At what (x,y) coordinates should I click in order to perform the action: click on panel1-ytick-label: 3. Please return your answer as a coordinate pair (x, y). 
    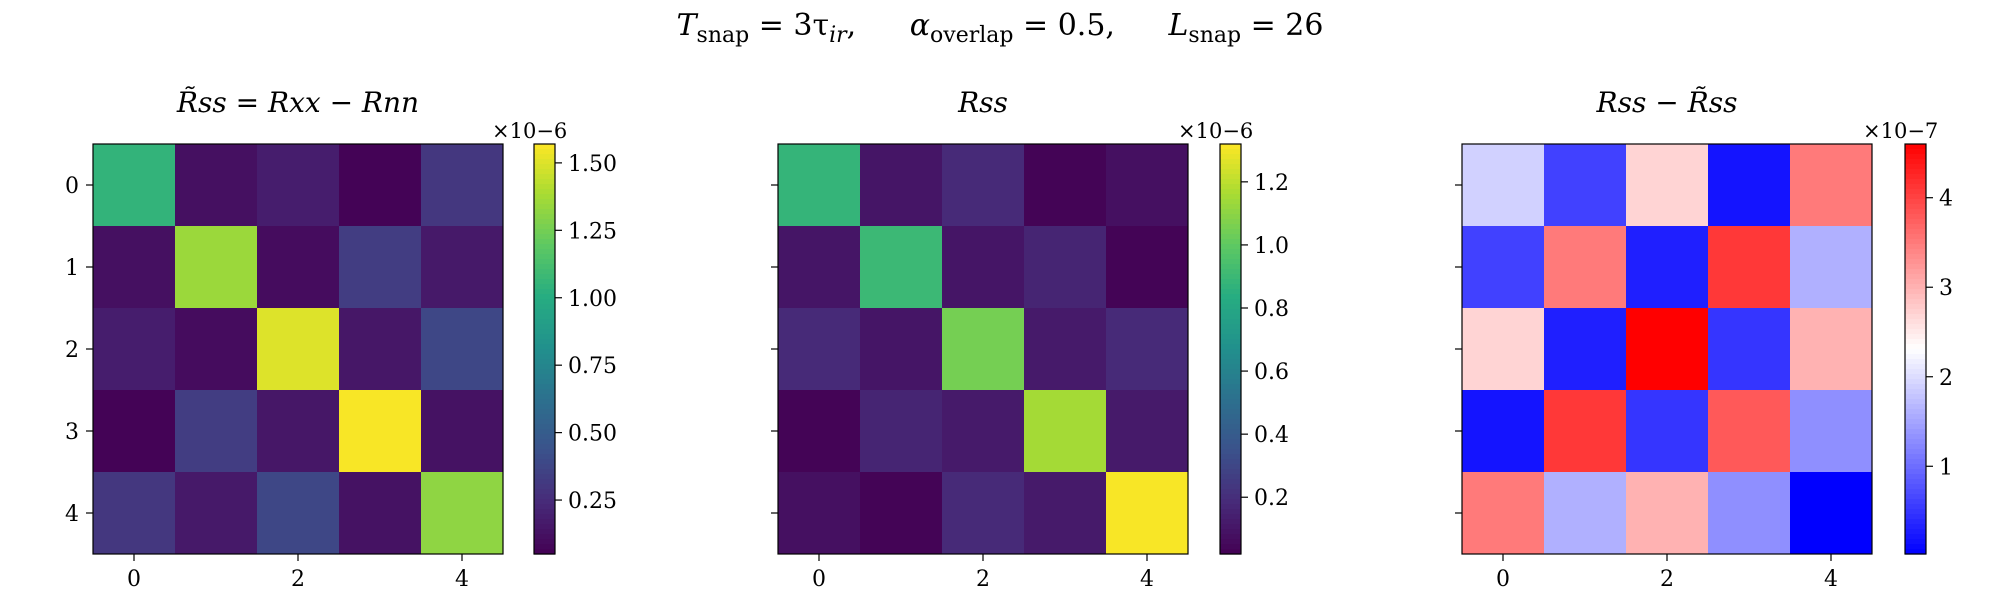
    Looking at the image, I should click on (72, 432).